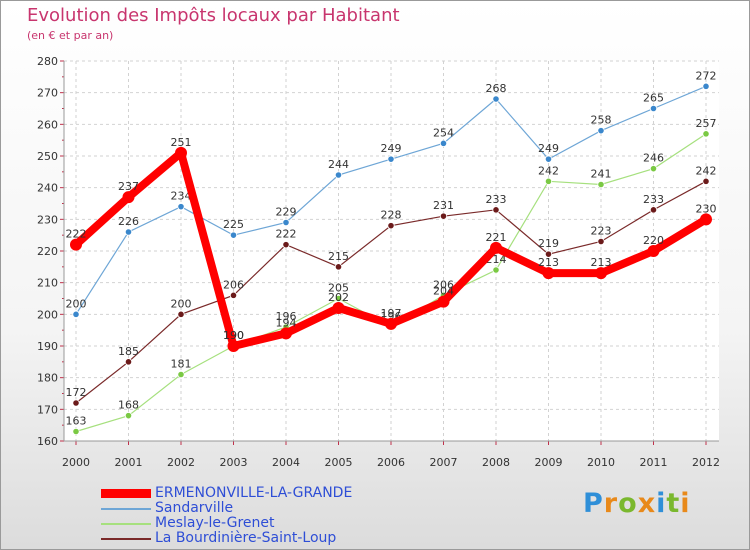 This screenshot has height=550, width=750. I want to click on legend-swatch-meslay, so click(126, 524).